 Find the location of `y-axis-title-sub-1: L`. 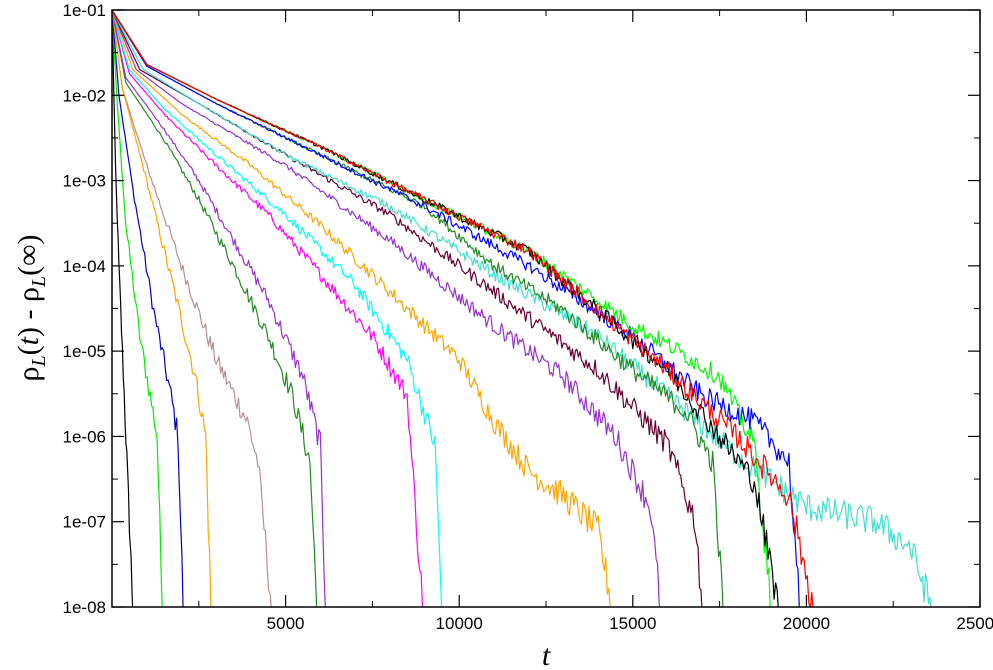

y-axis-title-sub-1: L is located at coordinates (39, 361).